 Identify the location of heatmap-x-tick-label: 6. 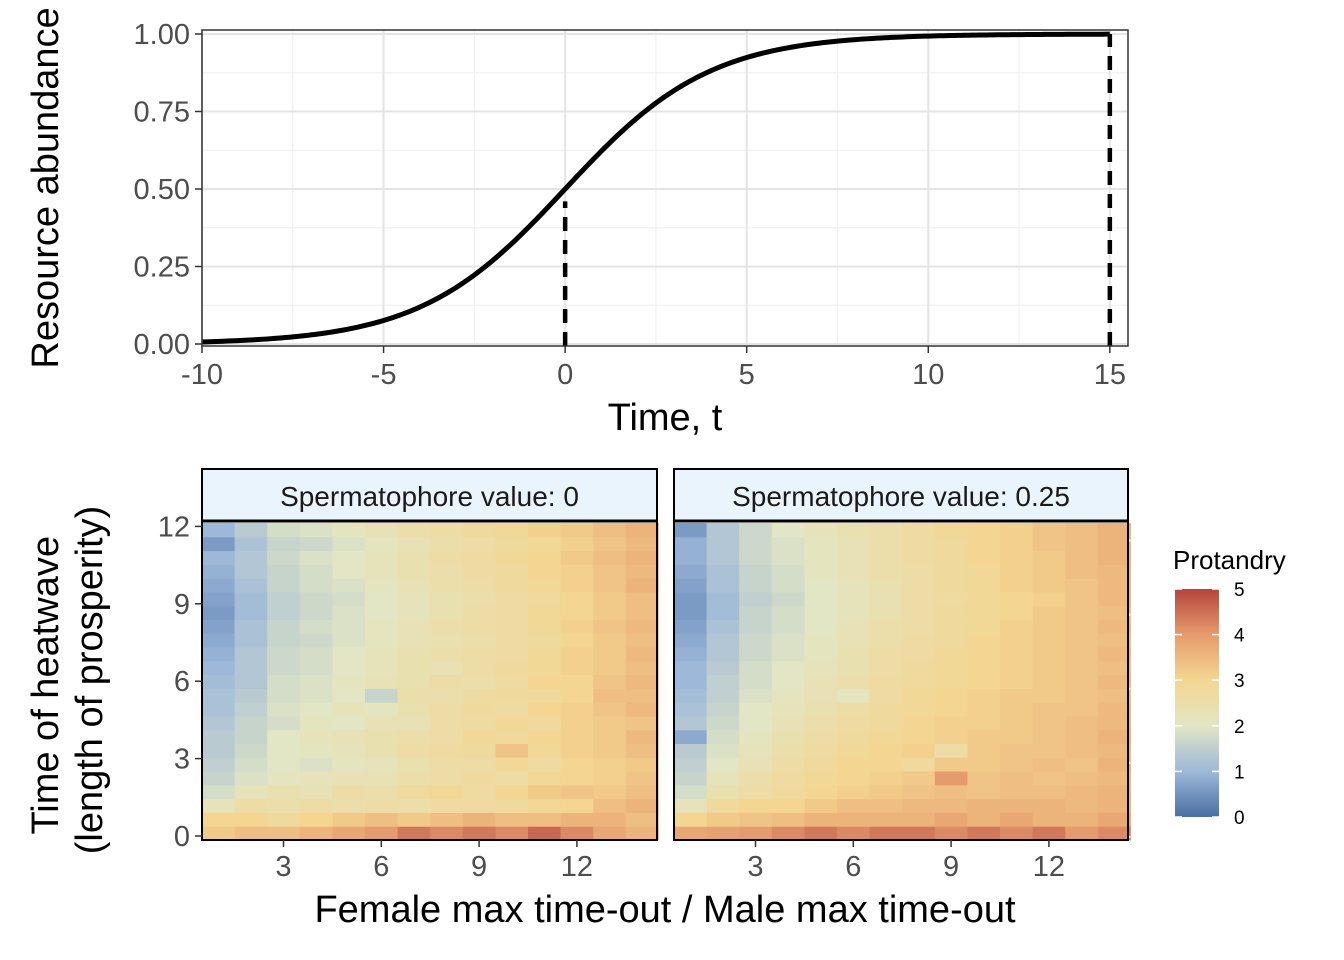
(381, 867).